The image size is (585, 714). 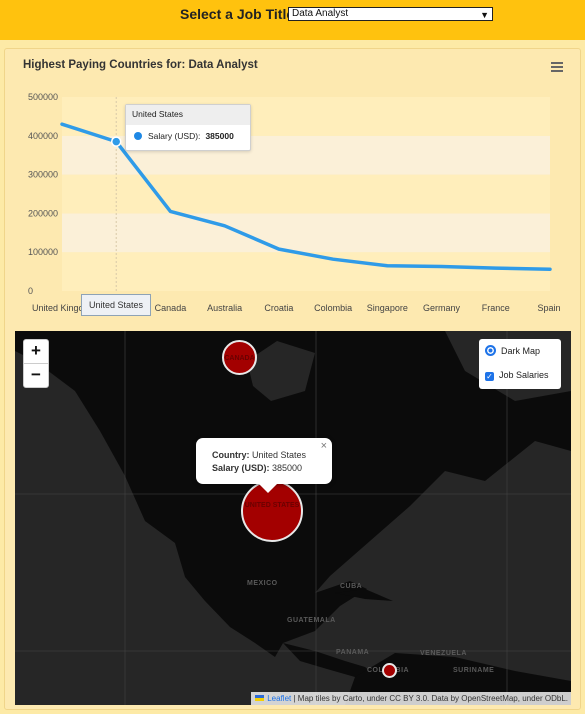 I want to click on crosshair-category-label: United States, so click(x=116, y=305).